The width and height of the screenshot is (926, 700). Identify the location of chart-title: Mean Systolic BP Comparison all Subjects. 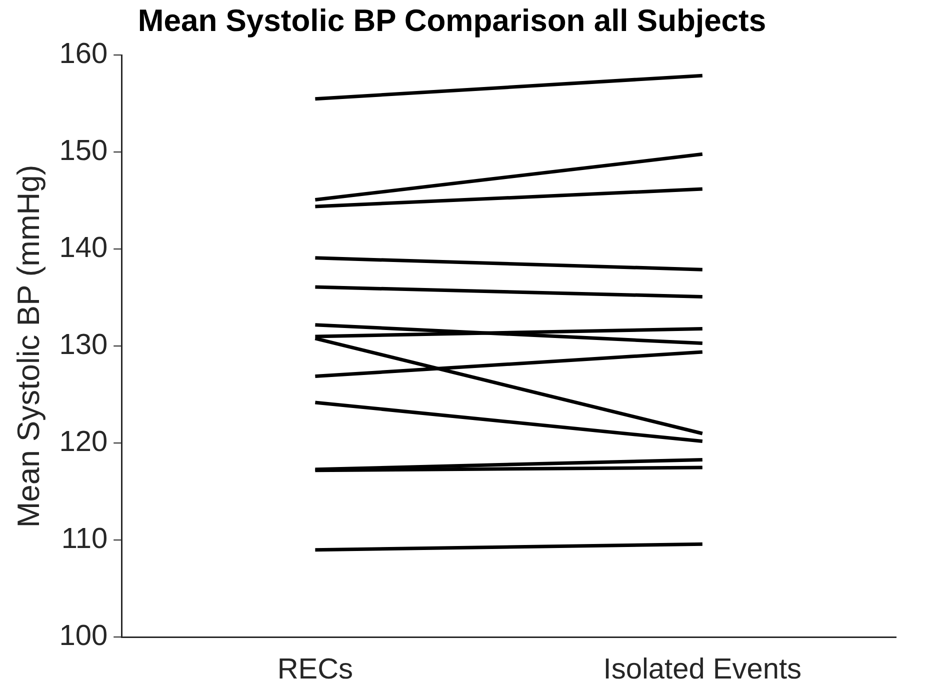
(452, 20).